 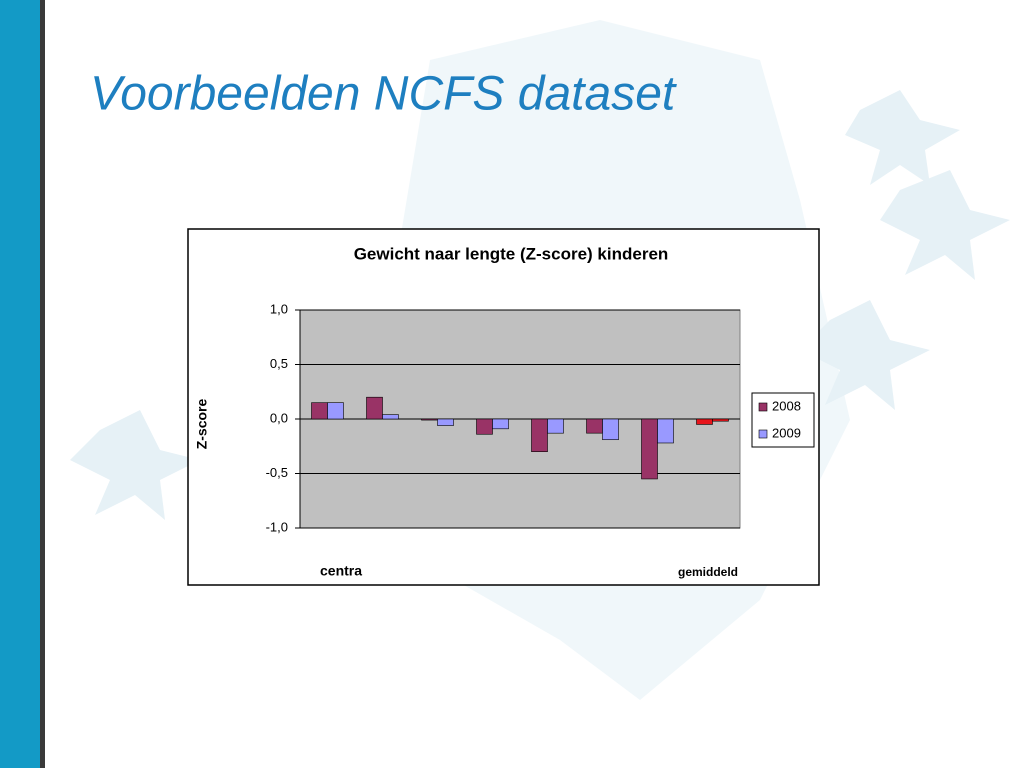 What do you see at coordinates (42, 384) in the screenshot?
I see `side-stripe` at bounding box center [42, 384].